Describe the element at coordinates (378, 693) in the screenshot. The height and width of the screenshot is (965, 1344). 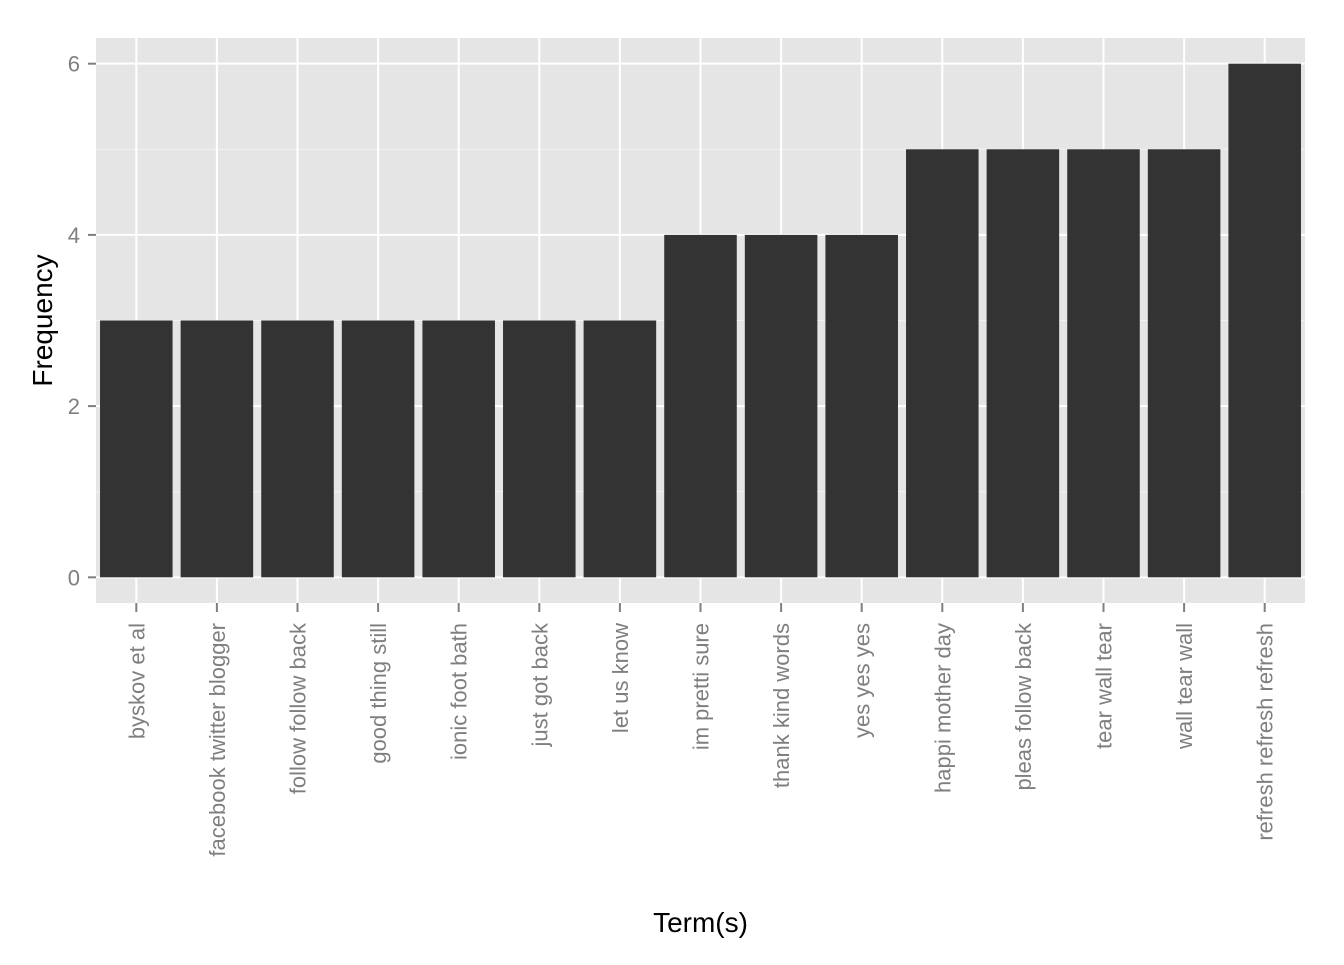
I see `x-tick-label: good thing still` at that location.